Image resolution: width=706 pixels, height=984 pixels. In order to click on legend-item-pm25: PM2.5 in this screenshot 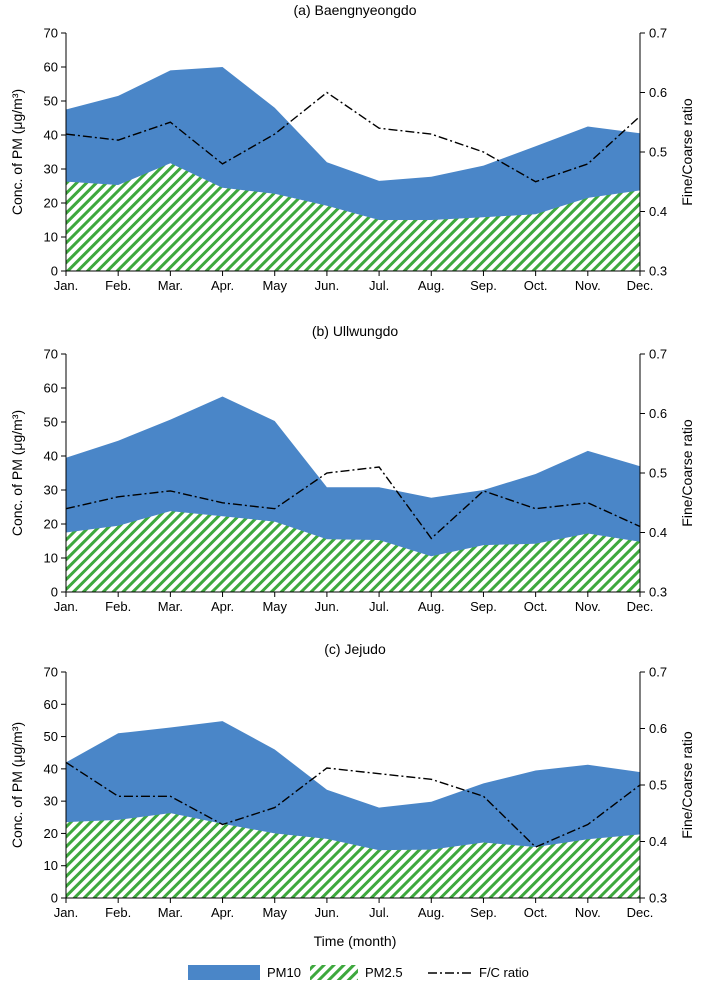, I will do `click(356, 972)`.